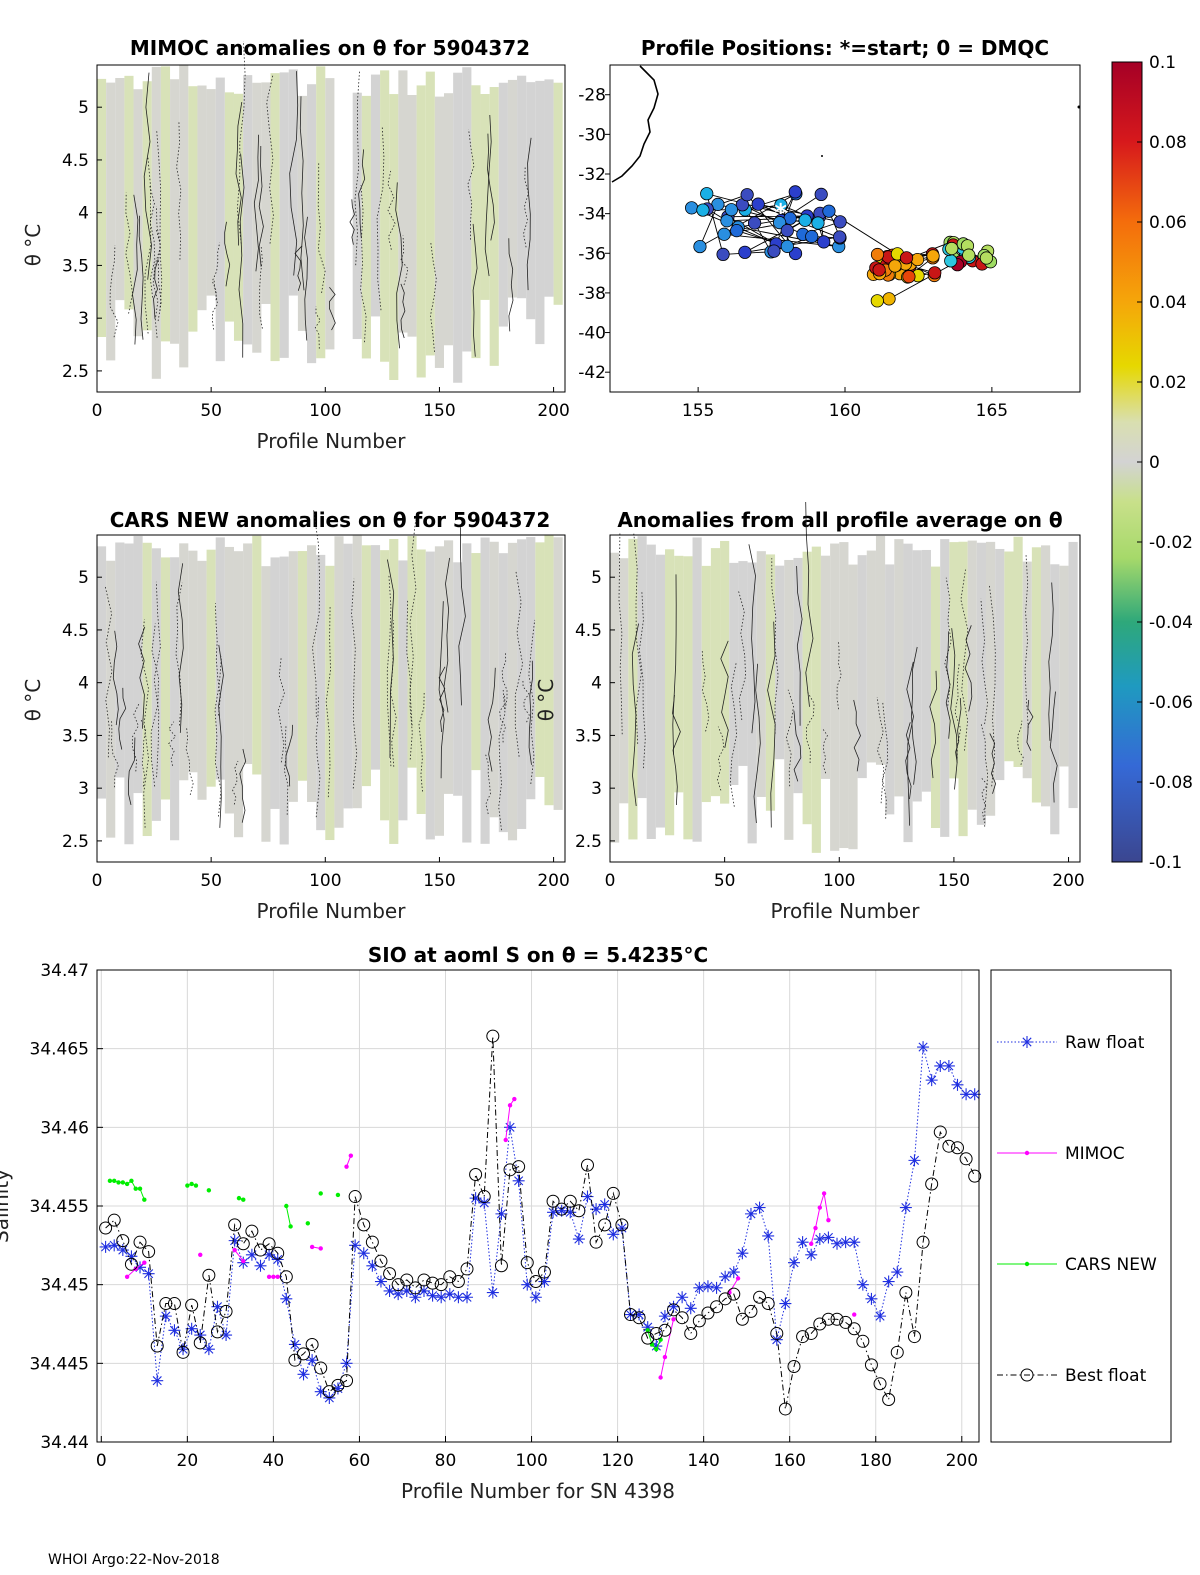 Image resolution: width=1200 pixels, height=1575 pixels. What do you see at coordinates (553, 881) in the screenshot?
I see `x-tick-label: 200` at bounding box center [553, 881].